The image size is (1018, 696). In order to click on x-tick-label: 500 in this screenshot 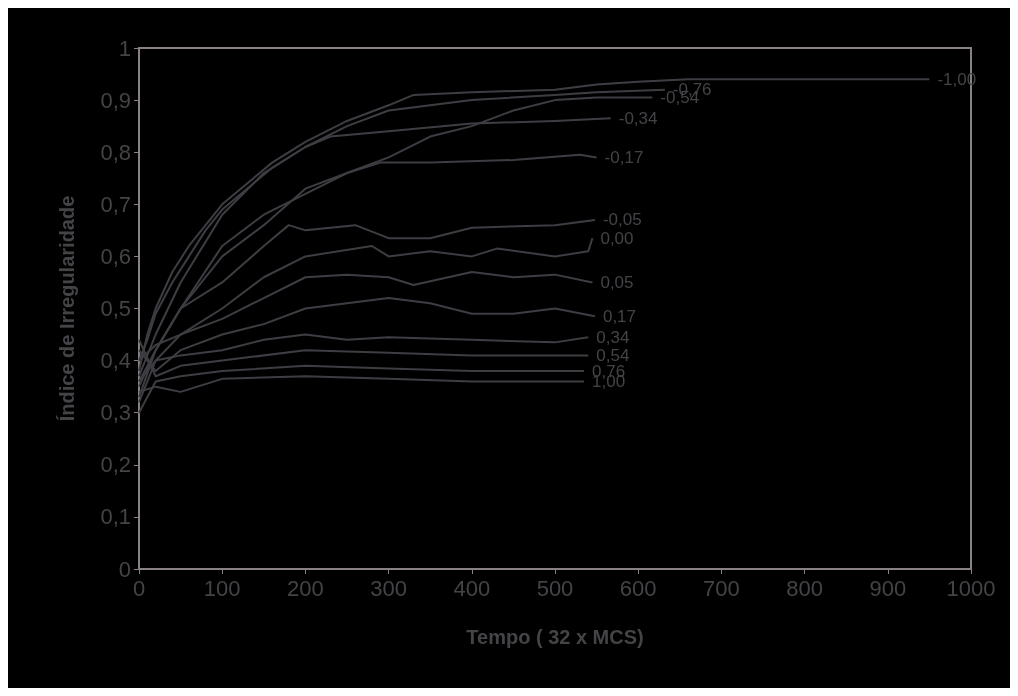, I will do `click(555, 588)`.